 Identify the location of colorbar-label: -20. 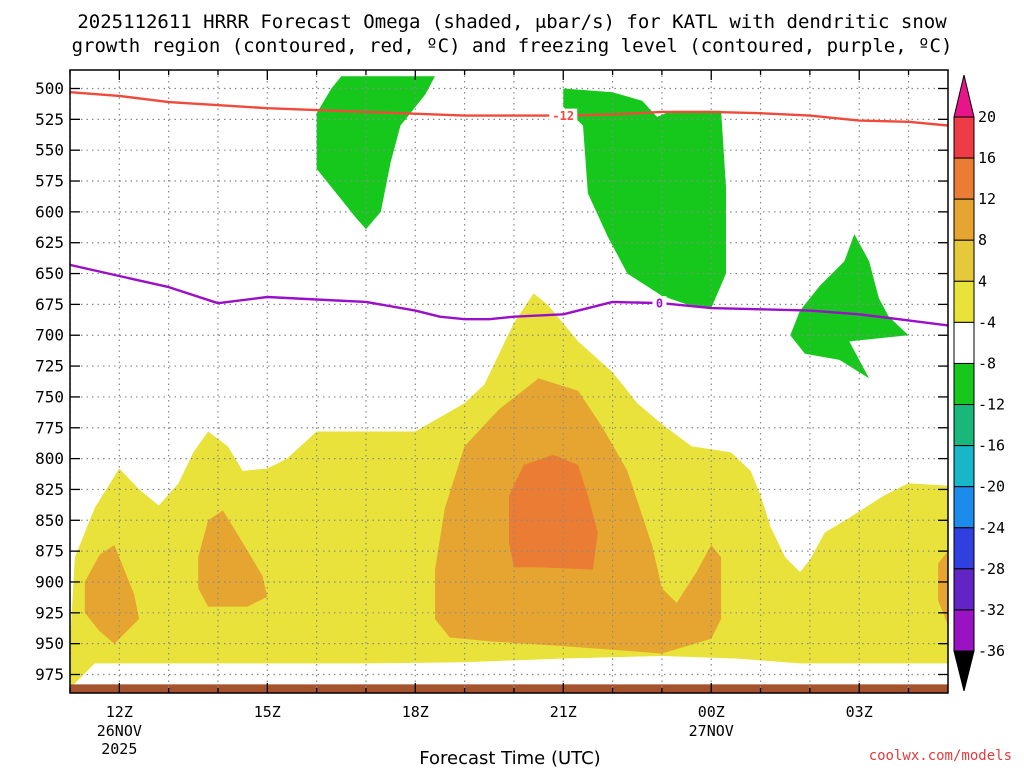
(991, 487).